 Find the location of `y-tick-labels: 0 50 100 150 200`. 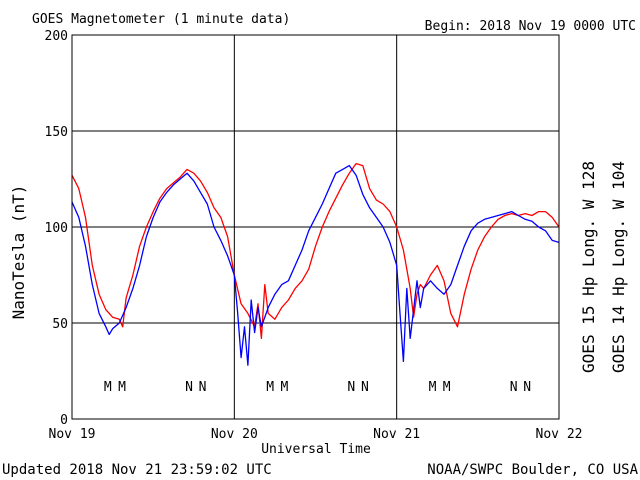

y-tick-labels: 0 50 100 150 200 is located at coordinates (56, 228).